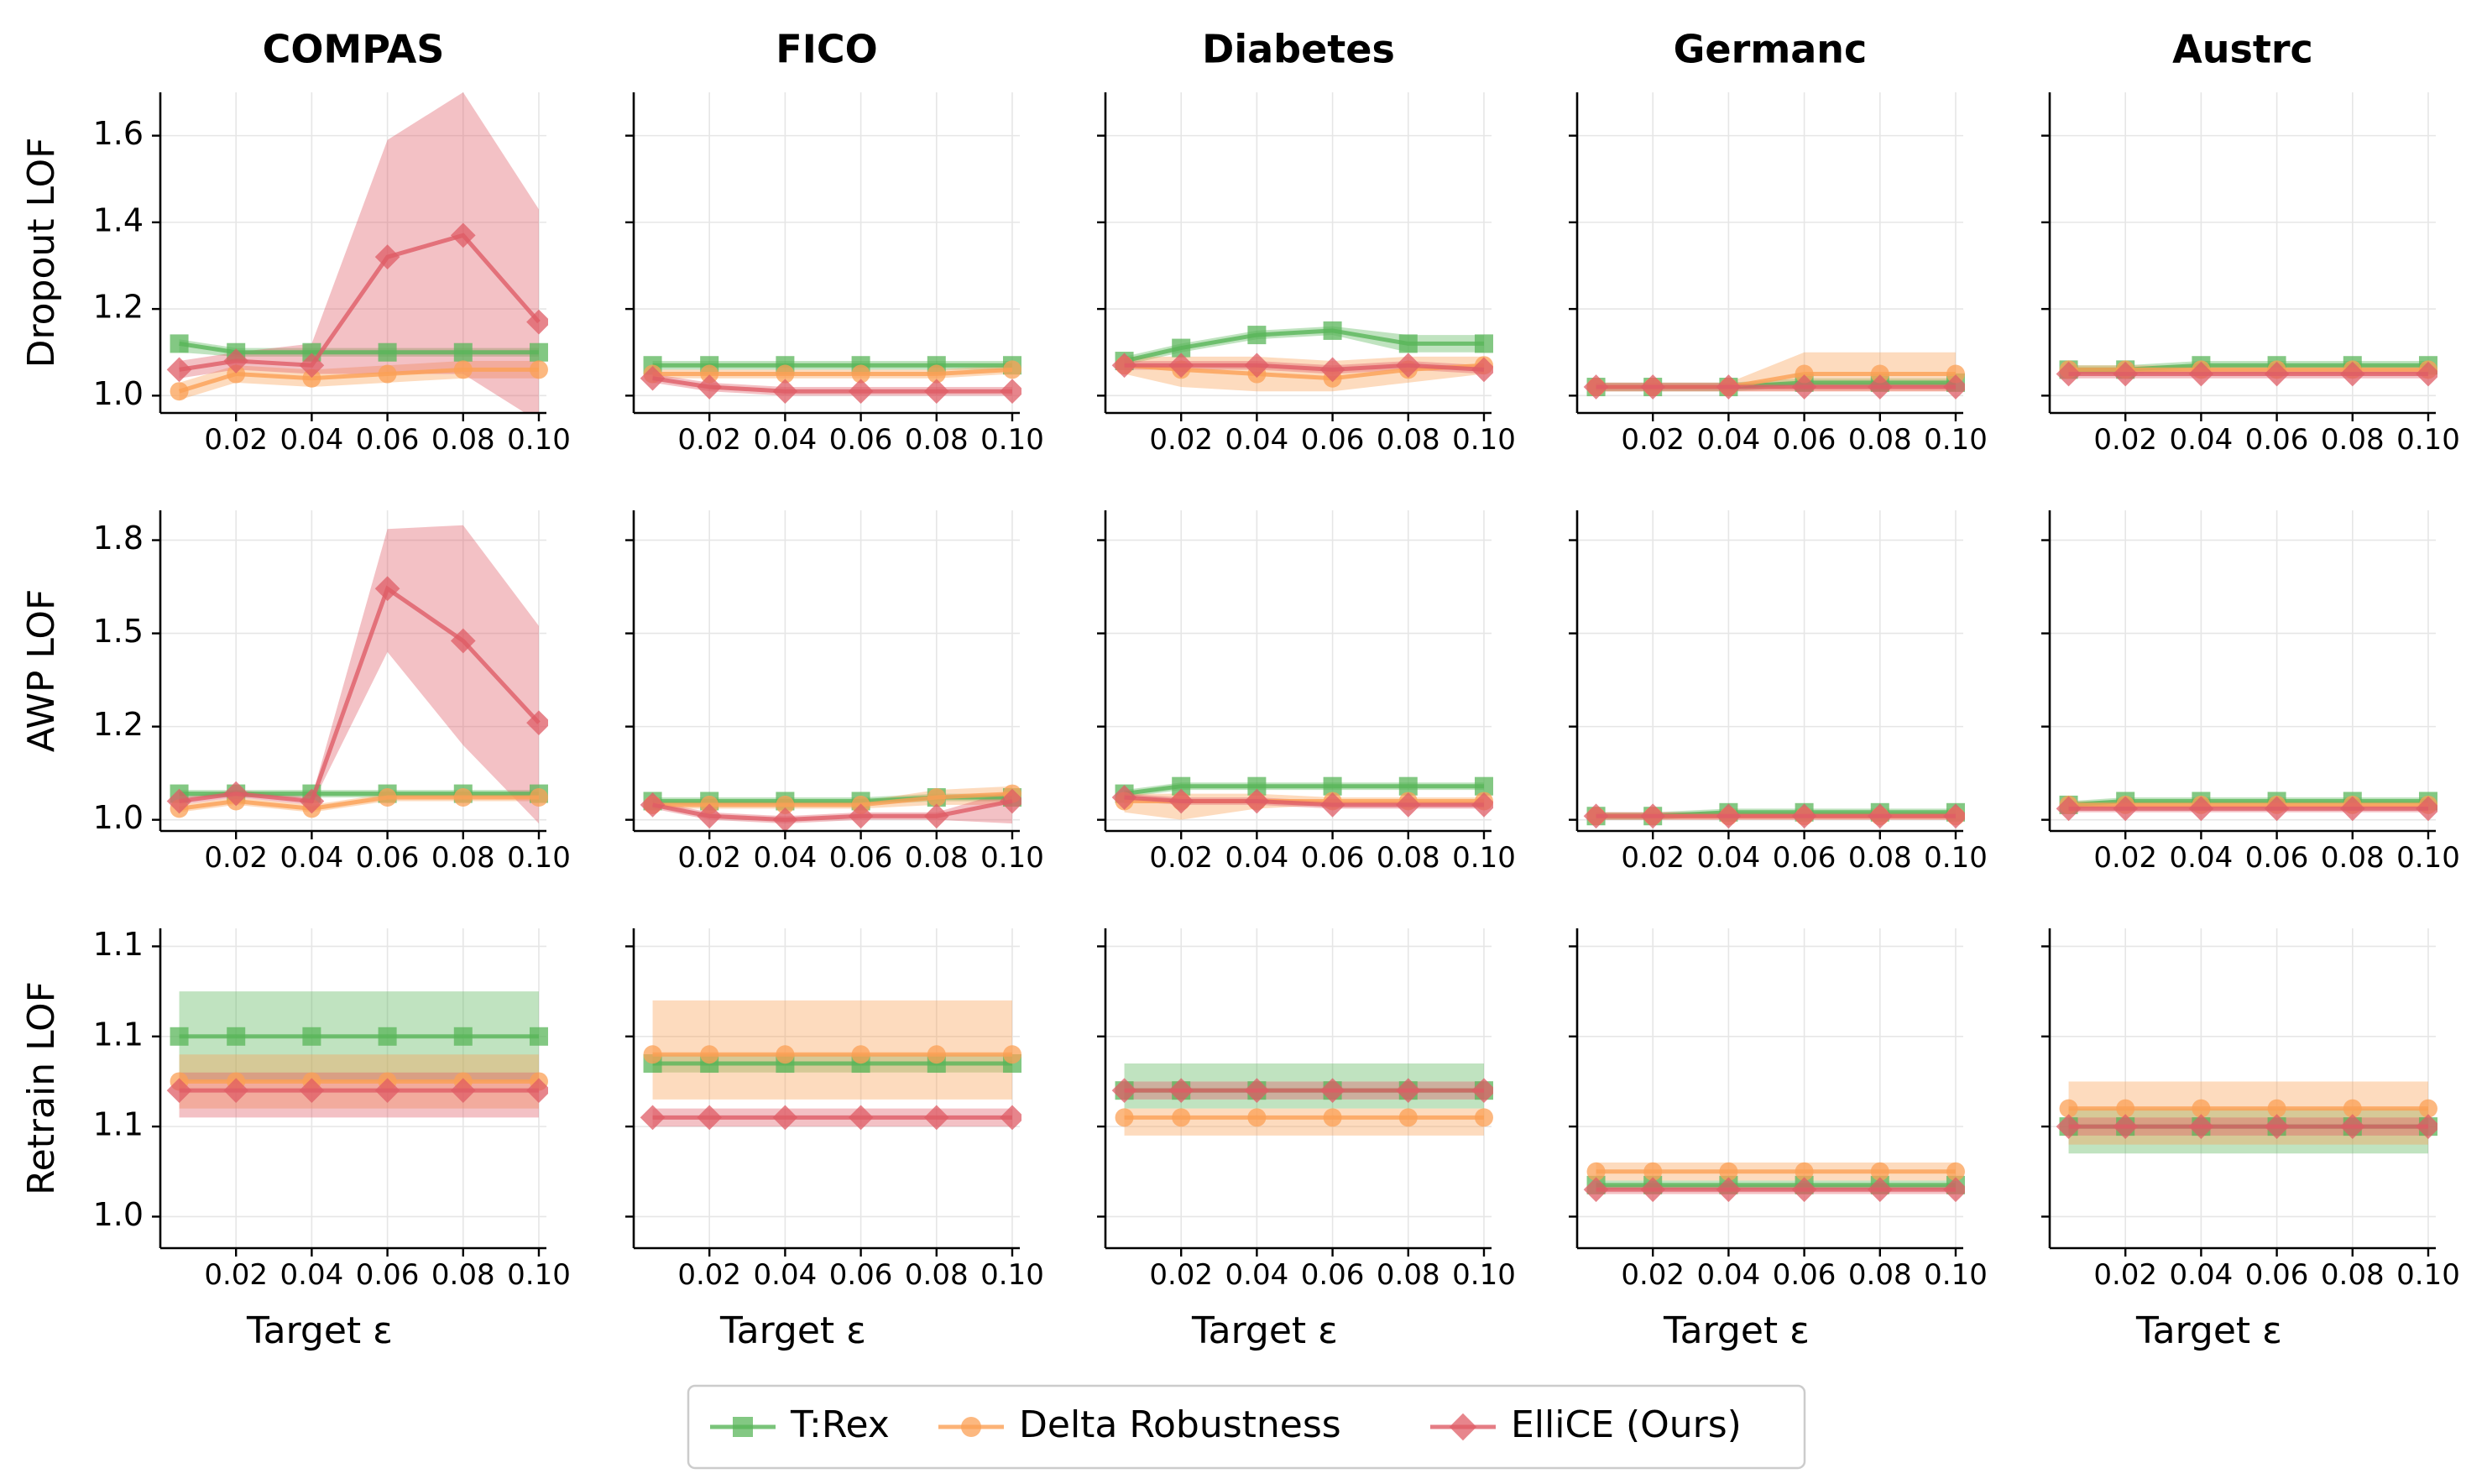 This screenshot has width=2487, height=1484. I want to click on column-title-germanc: Germanc, so click(1771, 49).